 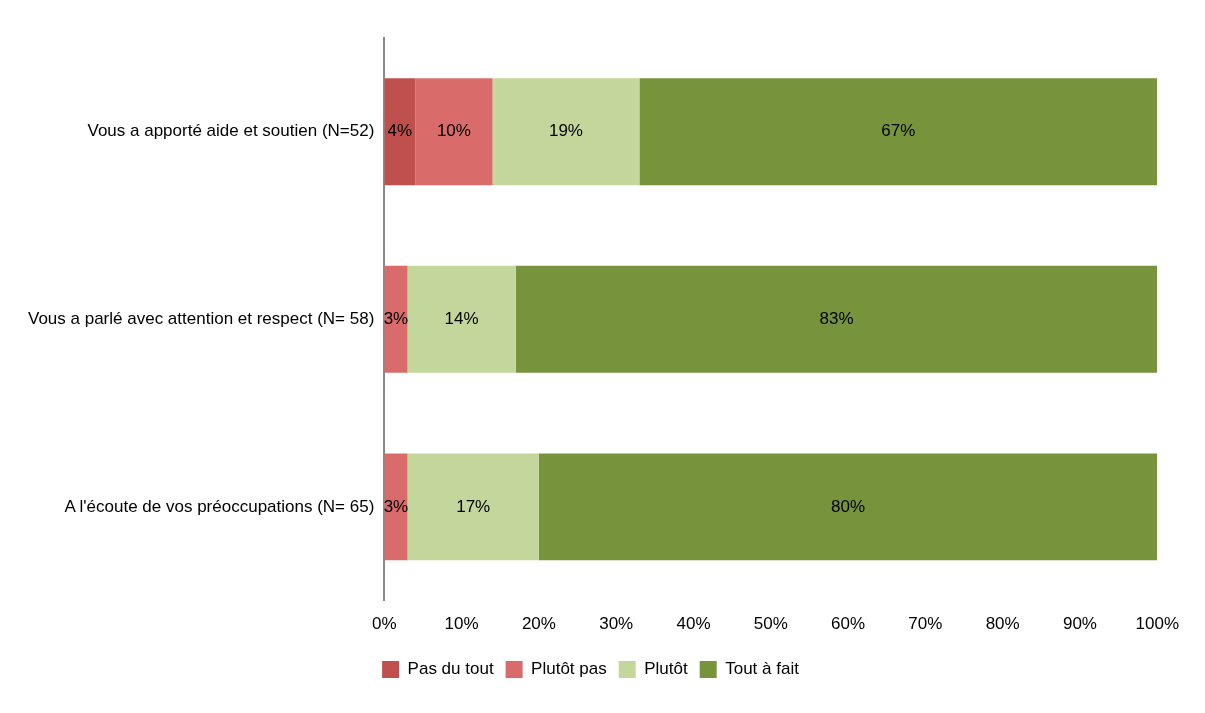 What do you see at coordinates (384, 624) in the screenshot?
I see `x-tick-label: 0%` at bounding box center [384, 624].